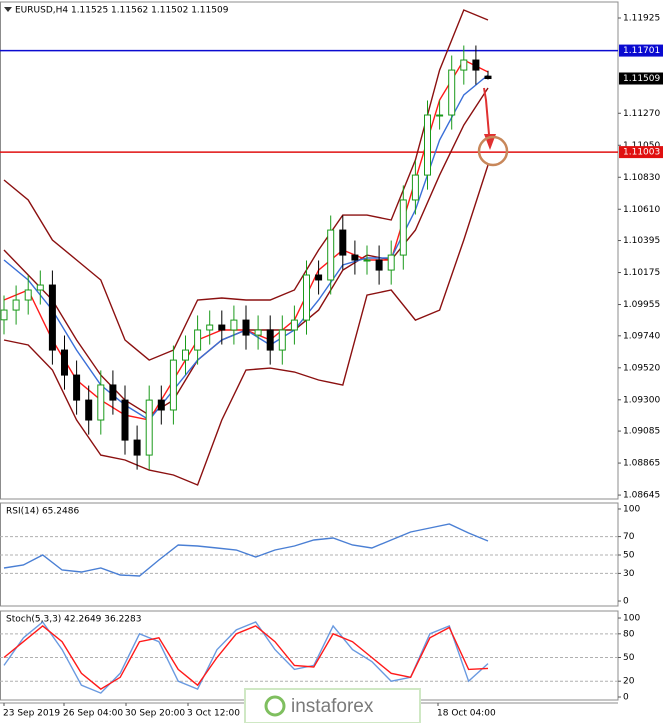 The height and width of the screenshot is (723, 665). I want to click on y-tick-label: 1.11050, so click(641, 146).